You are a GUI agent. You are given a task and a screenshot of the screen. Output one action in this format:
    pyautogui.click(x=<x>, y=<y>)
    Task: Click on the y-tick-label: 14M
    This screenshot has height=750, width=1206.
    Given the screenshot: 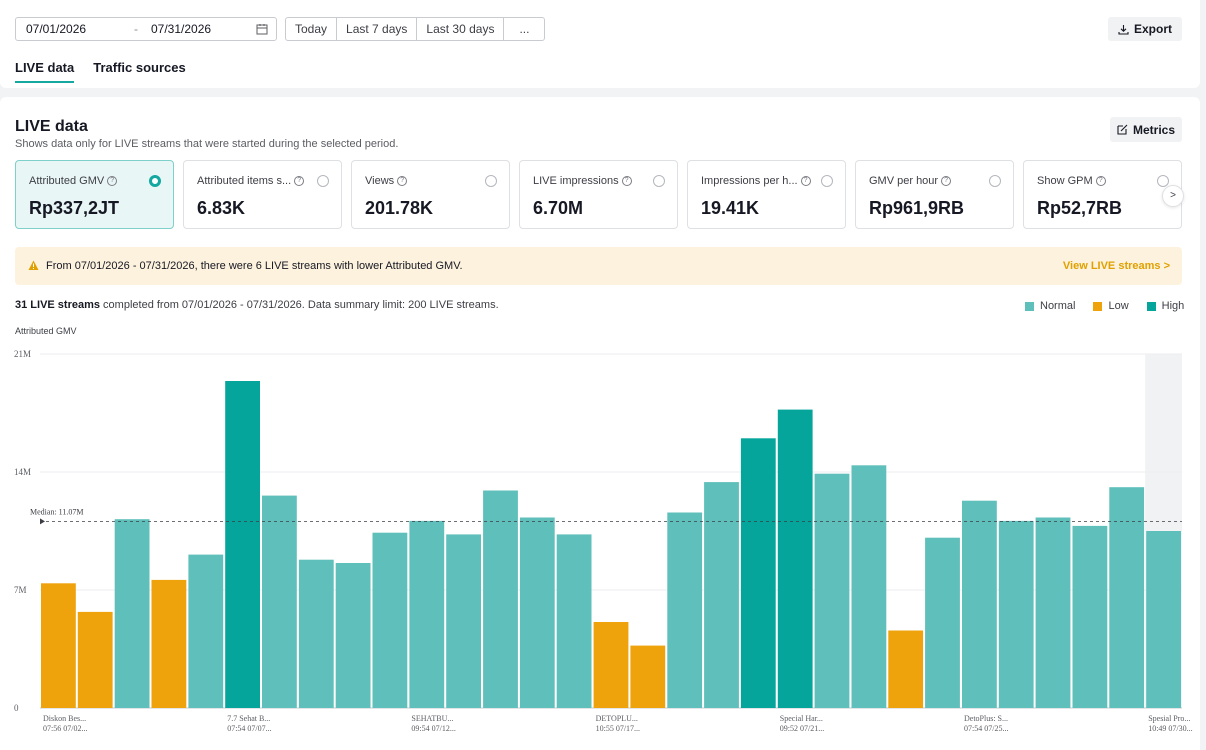 What is the action you would take?
    pyautogui.click(x=22, y=472)
    